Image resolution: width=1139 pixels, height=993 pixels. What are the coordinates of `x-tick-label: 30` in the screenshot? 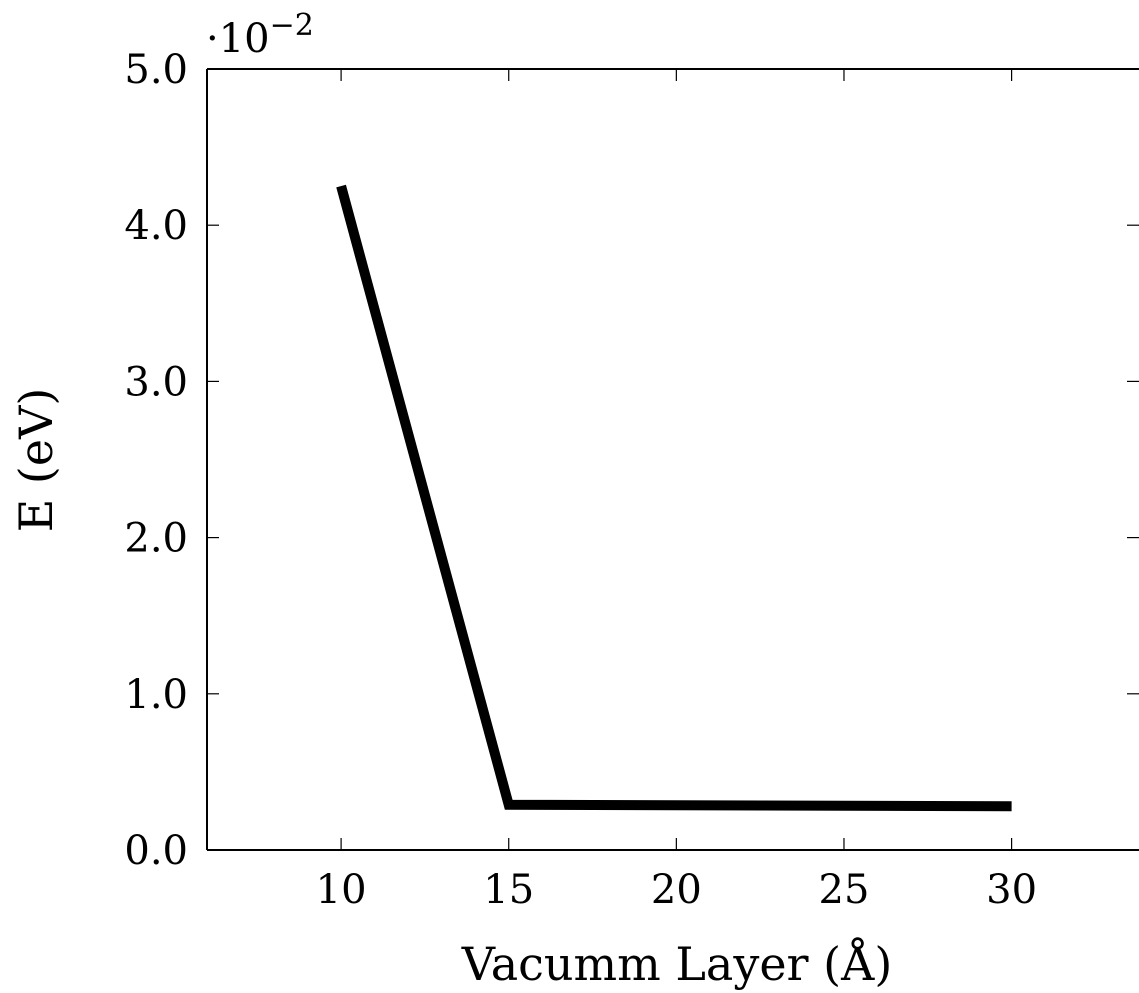 It's located at (1011, 890).